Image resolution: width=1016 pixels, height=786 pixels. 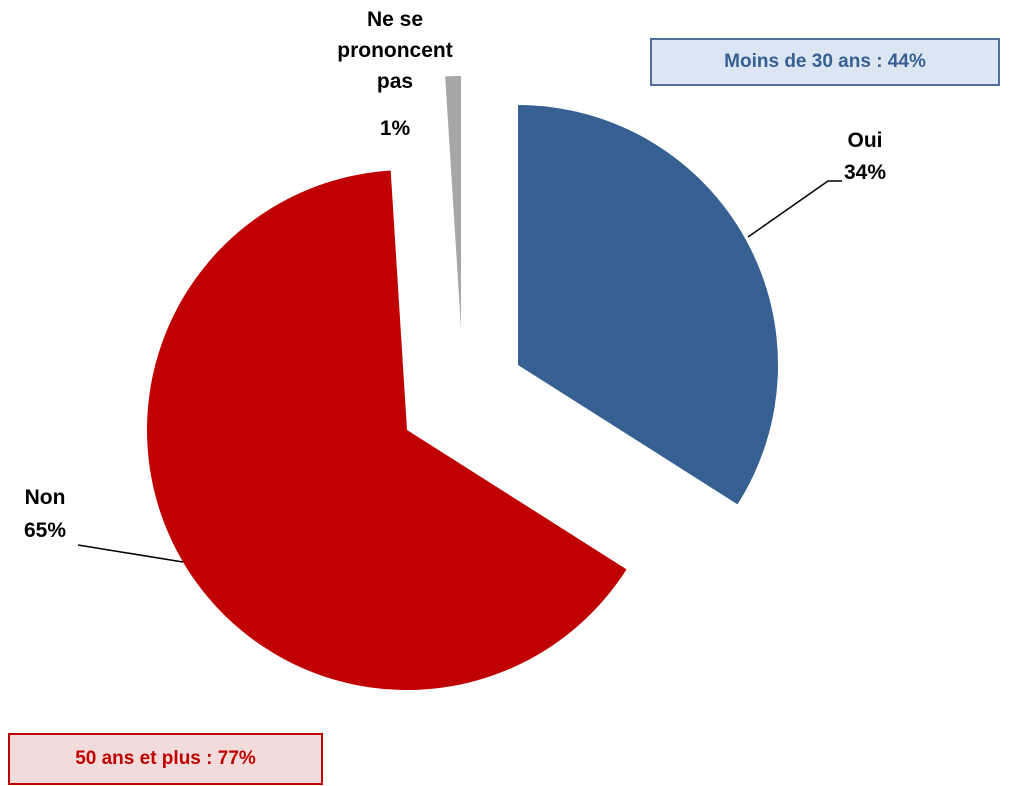 I want to click on value-label: 65%, so click(x=45, y=530).